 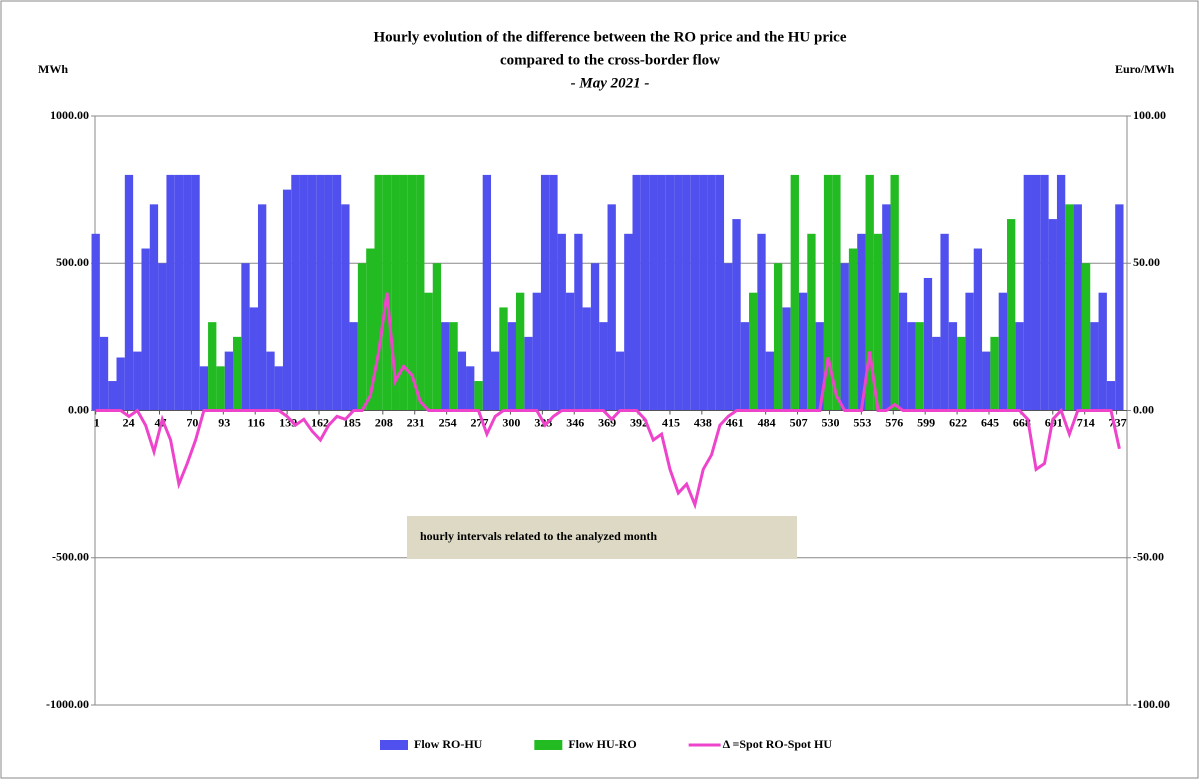 I want to click on x-tick-label: 576, so click(x=894, y=422).